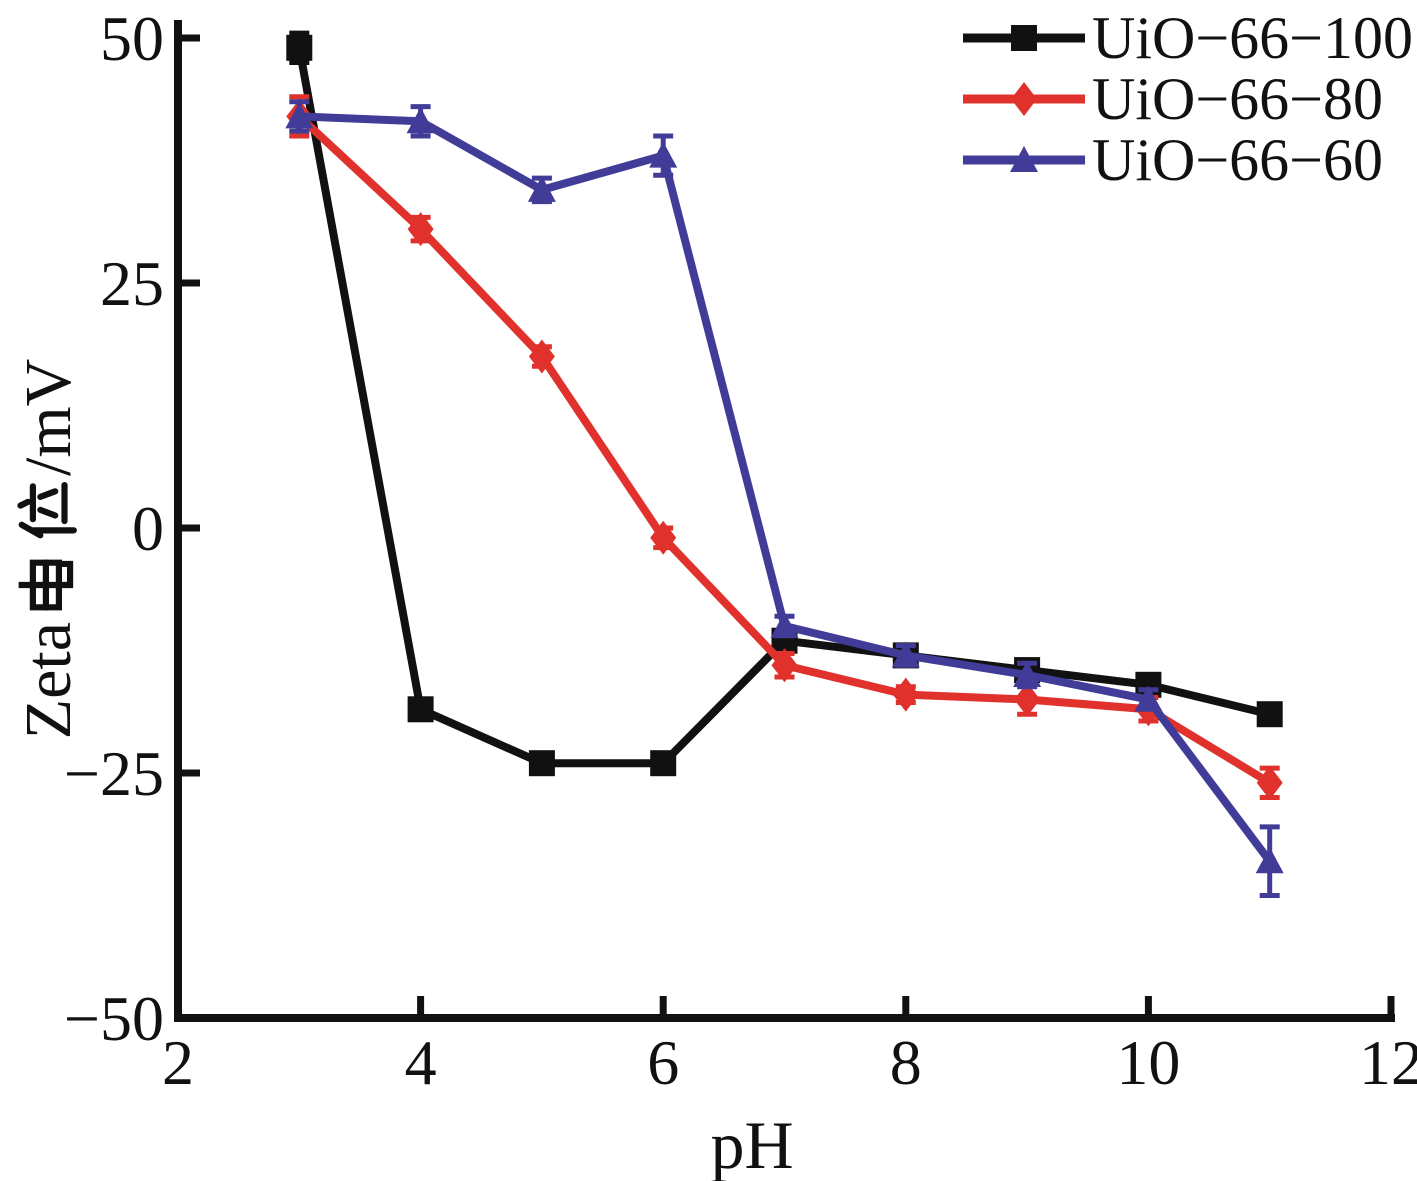 This screenshot has width=1417, height=1181. I want to click on legend-item-2: UiO−66−60, so click(1173, 160).